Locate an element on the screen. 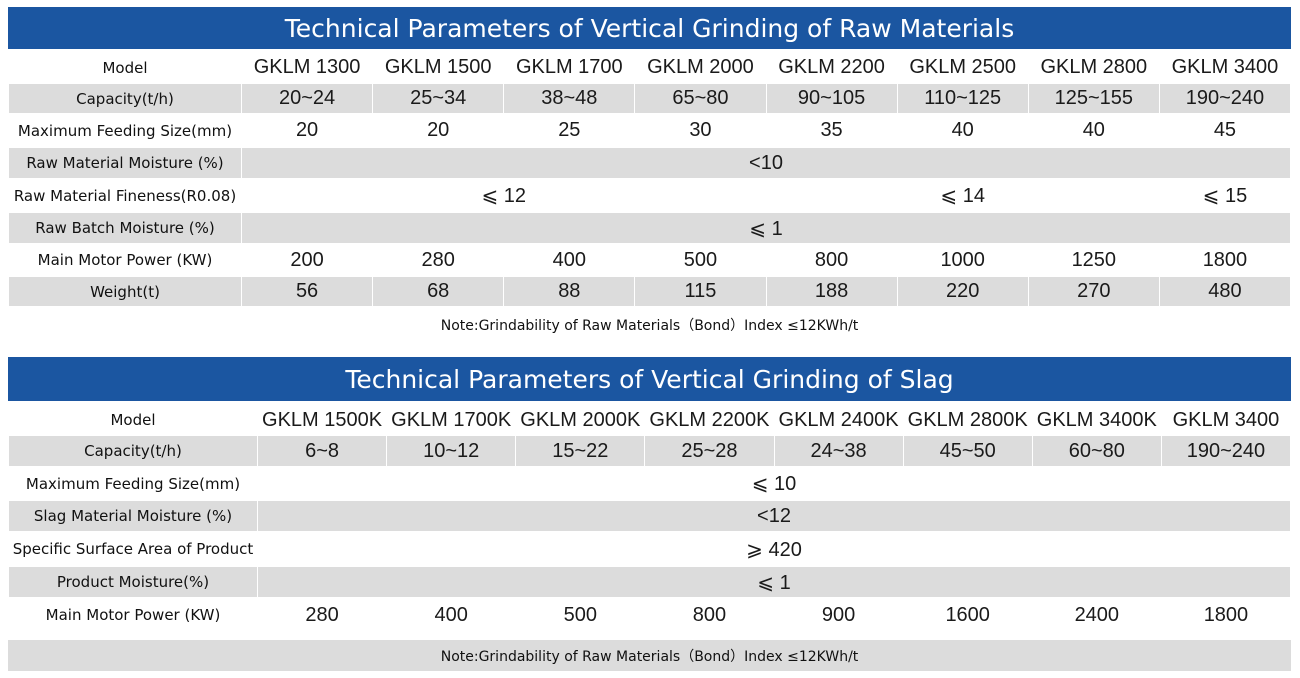 This screenshot has width=1300, height=678. capacity-cell: 15~22 is located at coordinates (580, 451).